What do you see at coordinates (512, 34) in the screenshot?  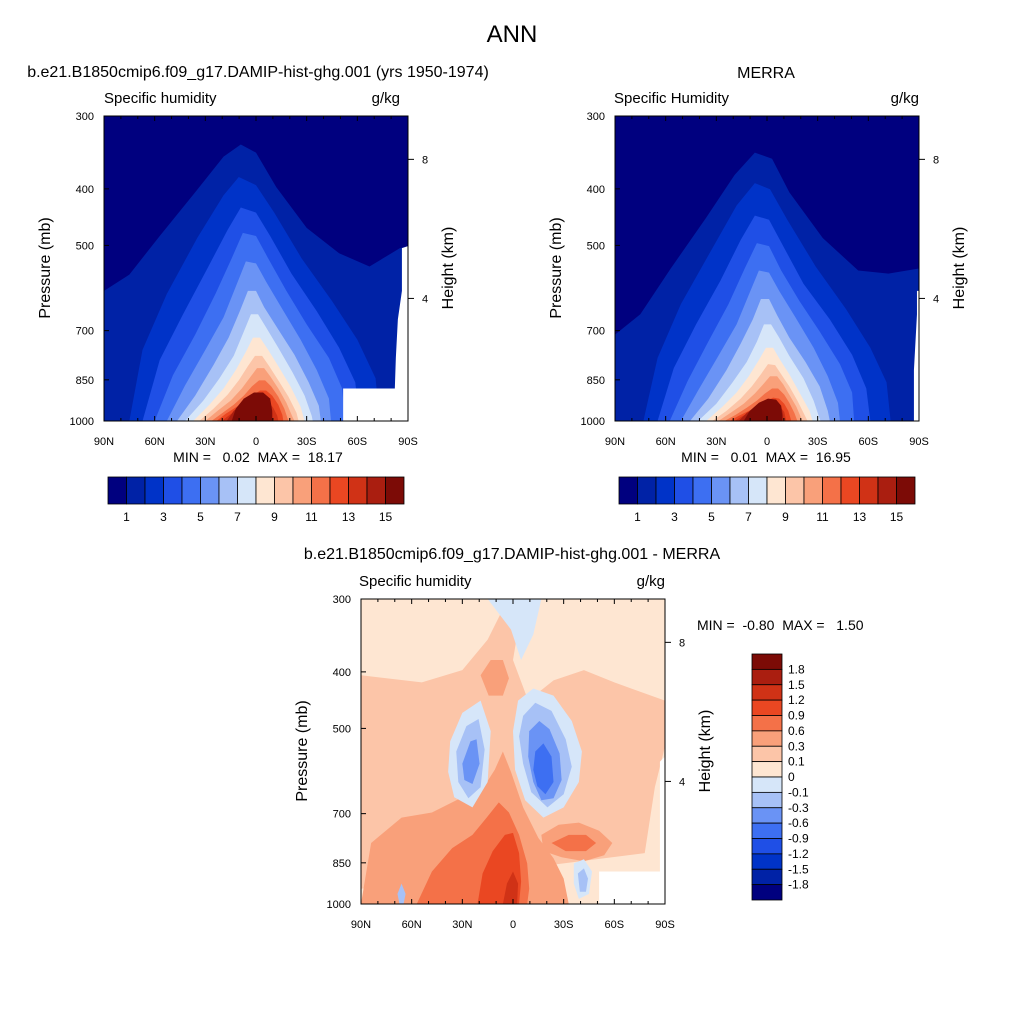 I see `page-title: ANN` at bounding box center [512, 34].